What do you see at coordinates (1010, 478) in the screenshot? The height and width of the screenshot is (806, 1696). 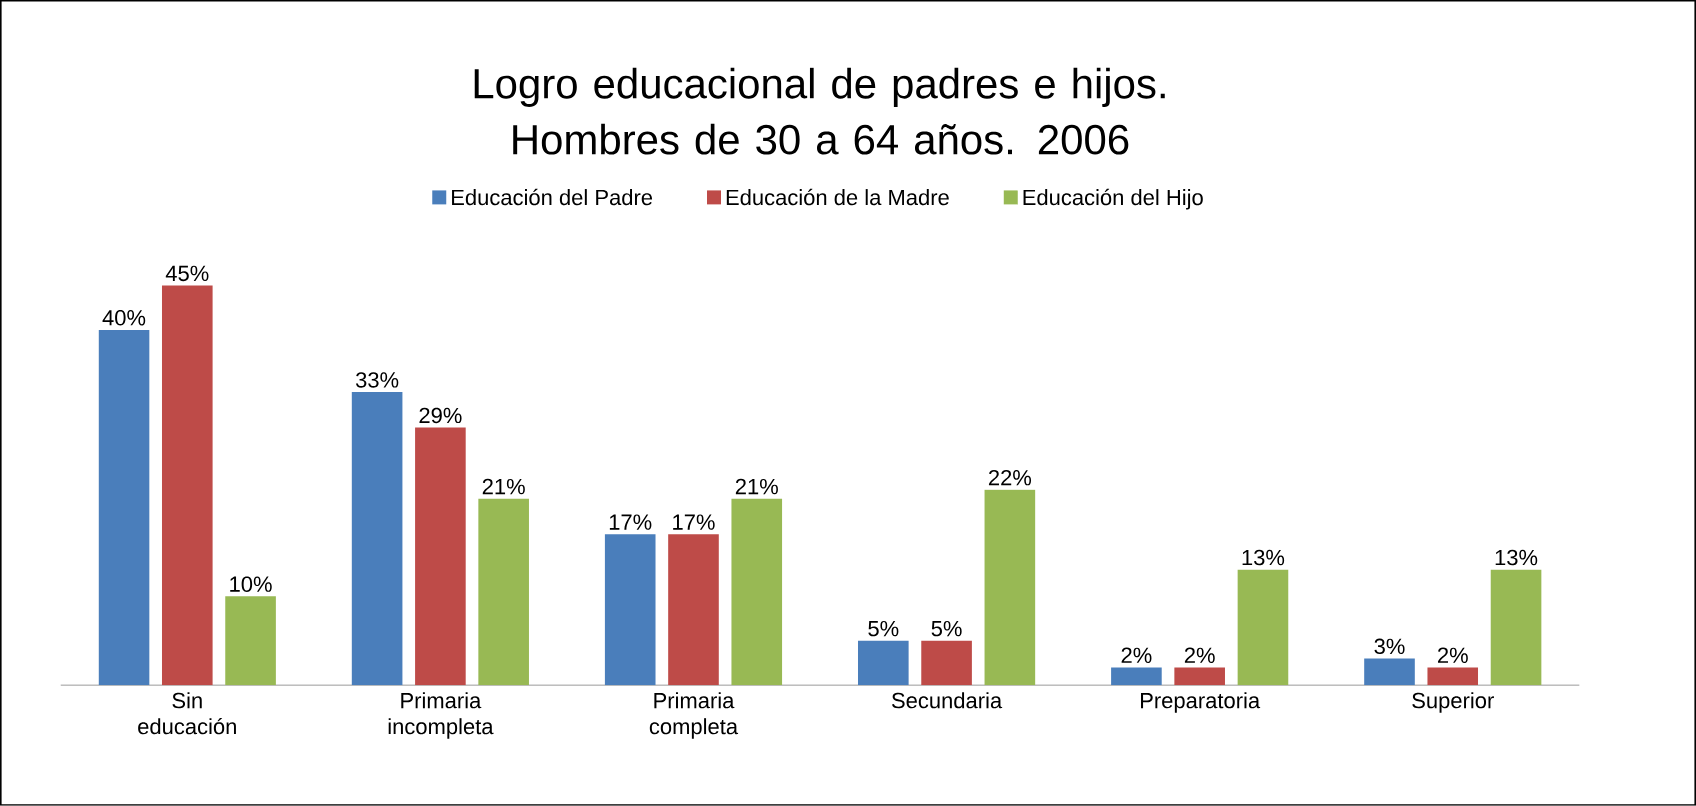 I see `data-label: 22%` at bounding box center [1010, 478].